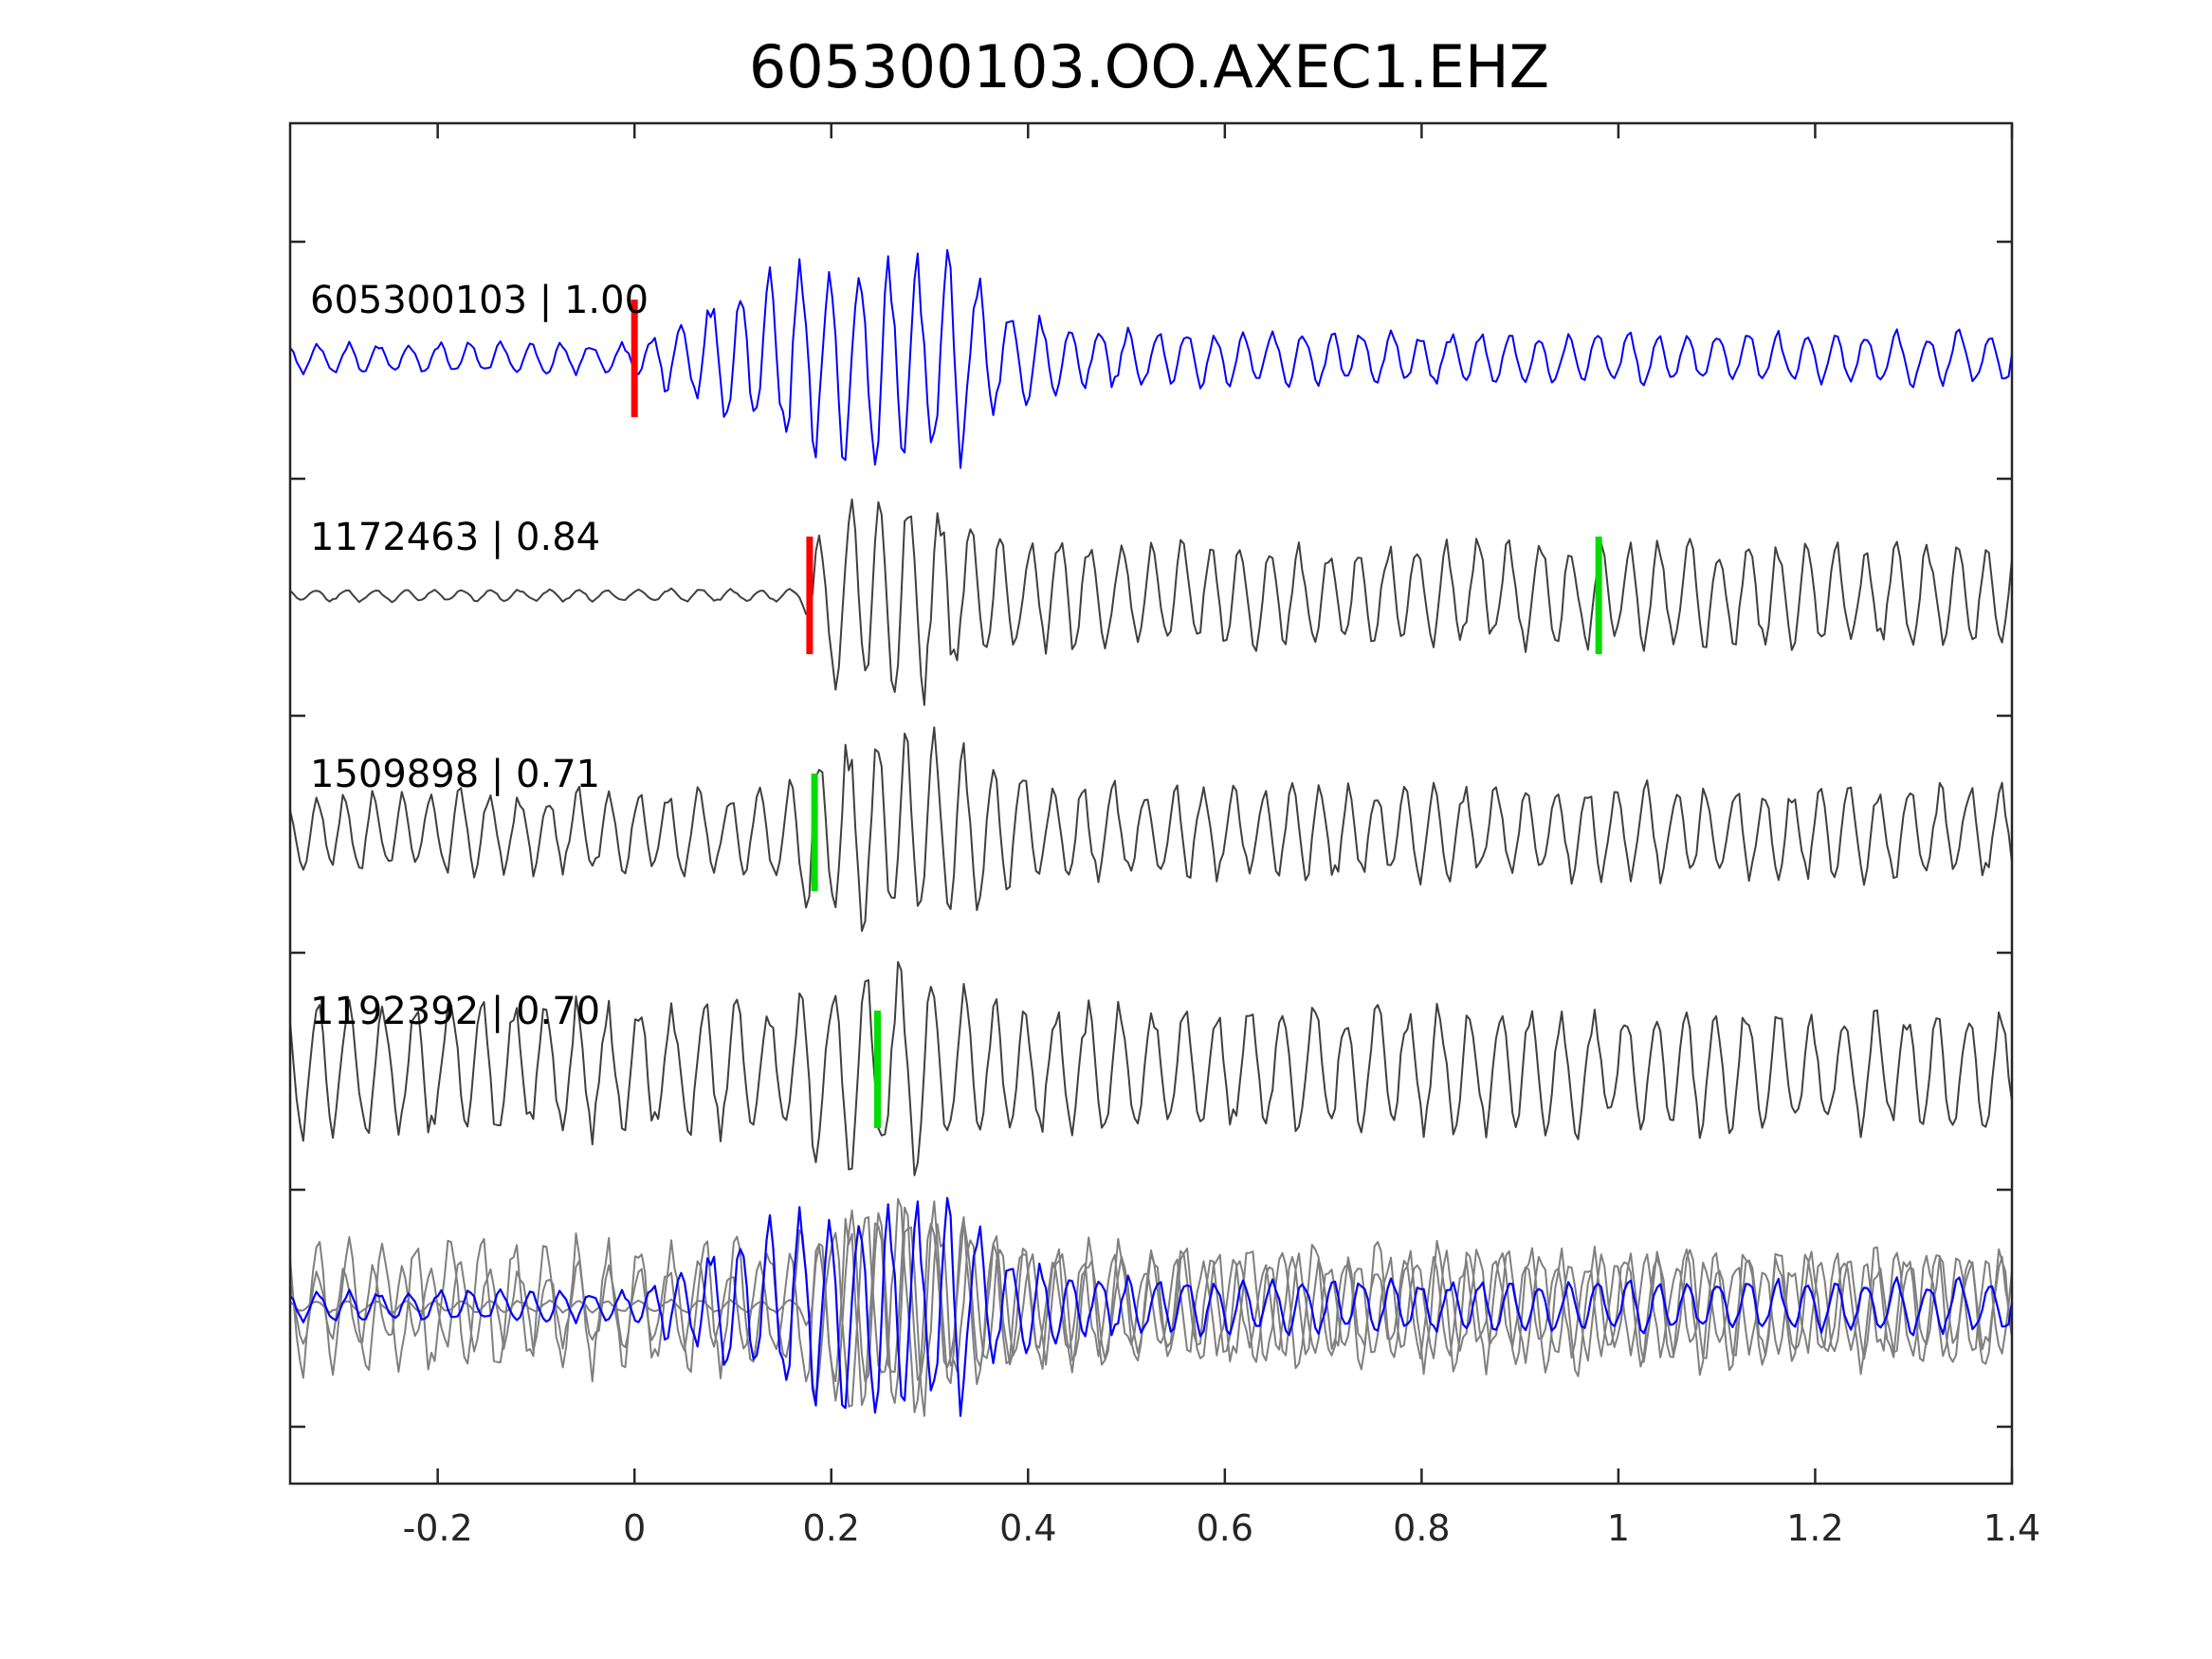 This screenshot has height=1659, width=2212. I want to click on x-tick-label: 0.8, so click(1421, 1528).